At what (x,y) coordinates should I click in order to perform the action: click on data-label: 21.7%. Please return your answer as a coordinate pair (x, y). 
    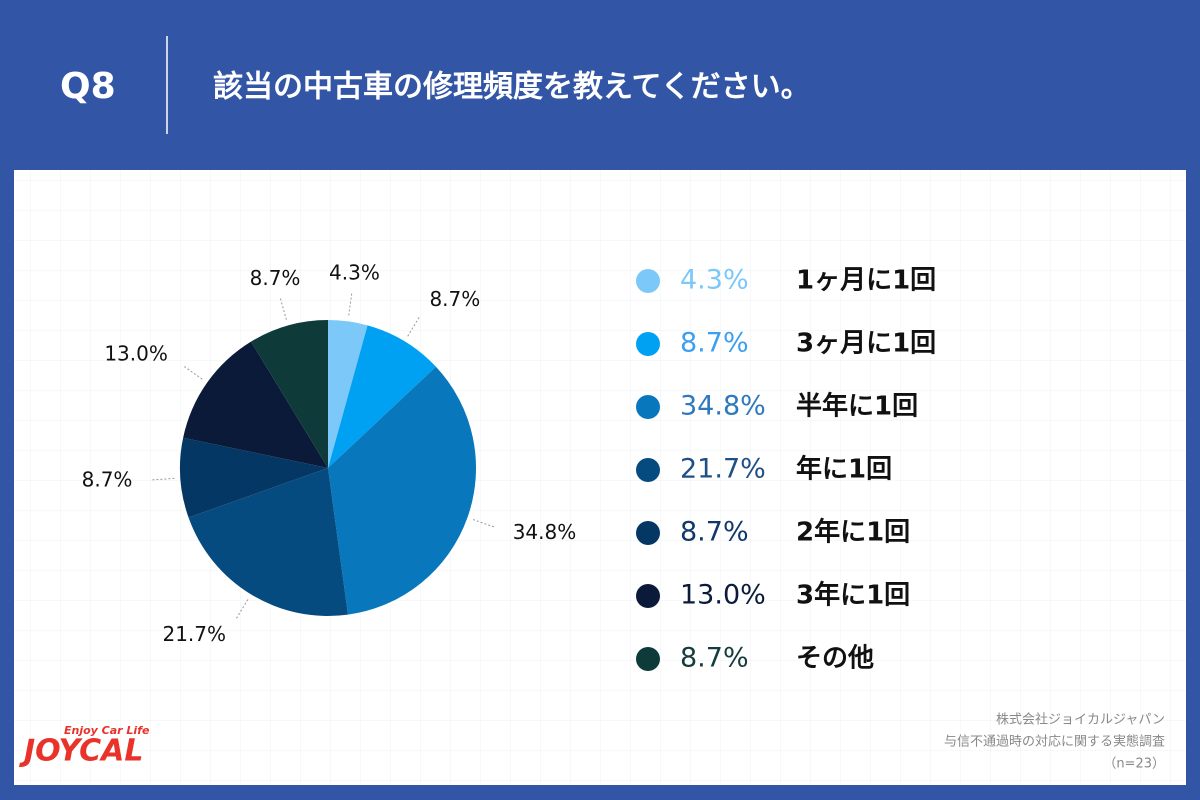
    Looking at the image, I should click on (194, 634).